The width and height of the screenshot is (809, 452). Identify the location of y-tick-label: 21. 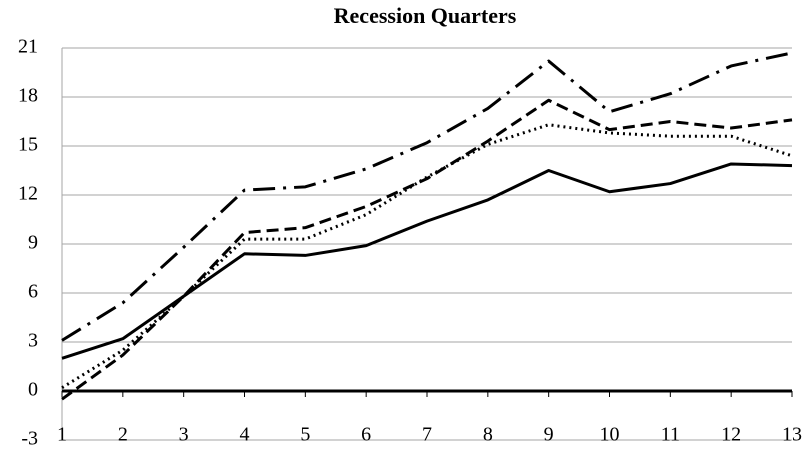
(28, 47).